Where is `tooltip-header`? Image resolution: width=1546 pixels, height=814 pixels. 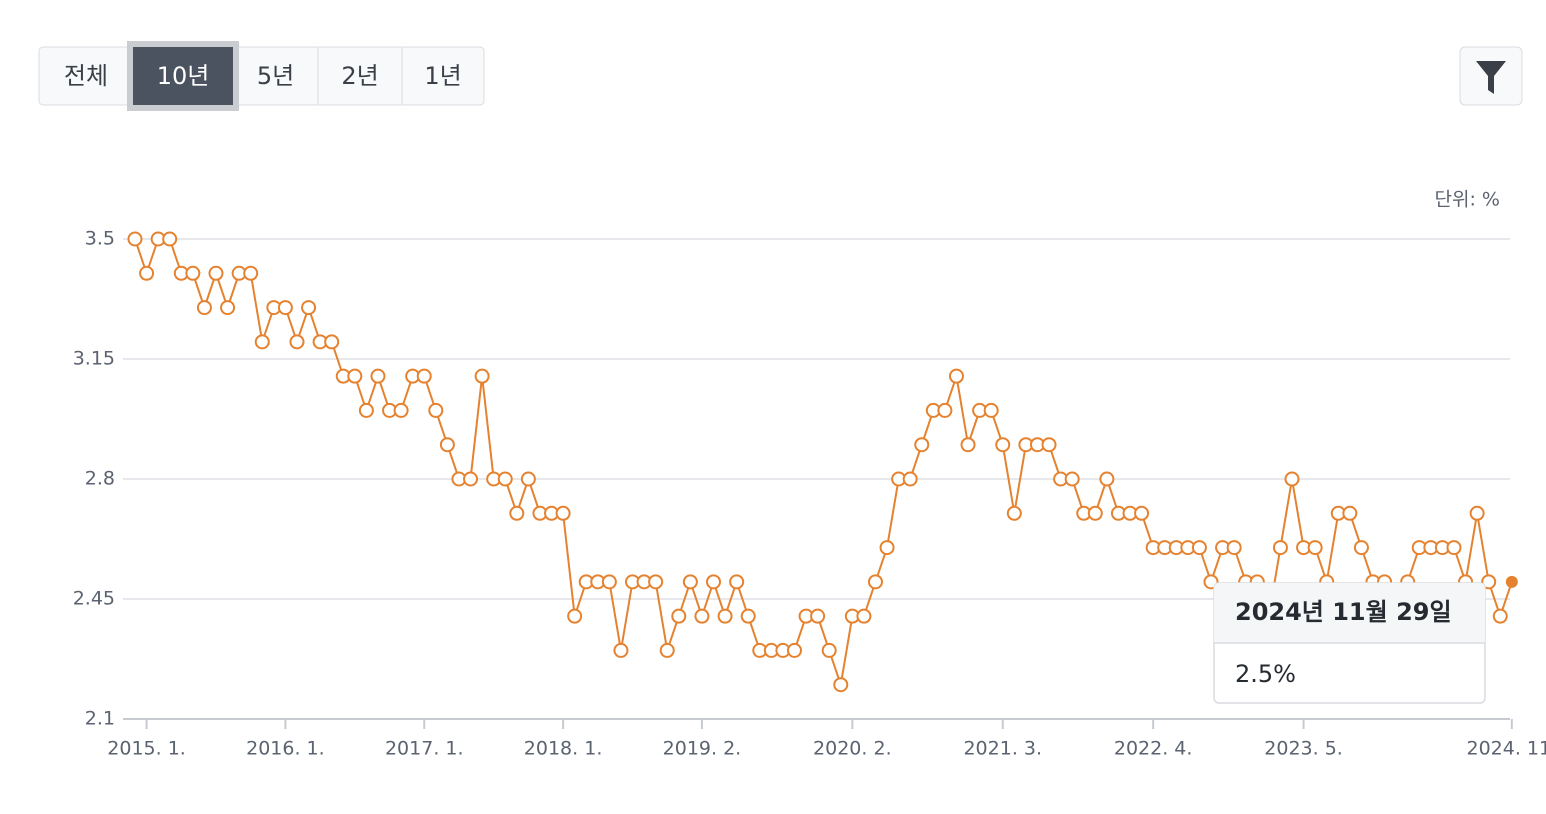
tooltip-header is located at coordinates (1349, 613).